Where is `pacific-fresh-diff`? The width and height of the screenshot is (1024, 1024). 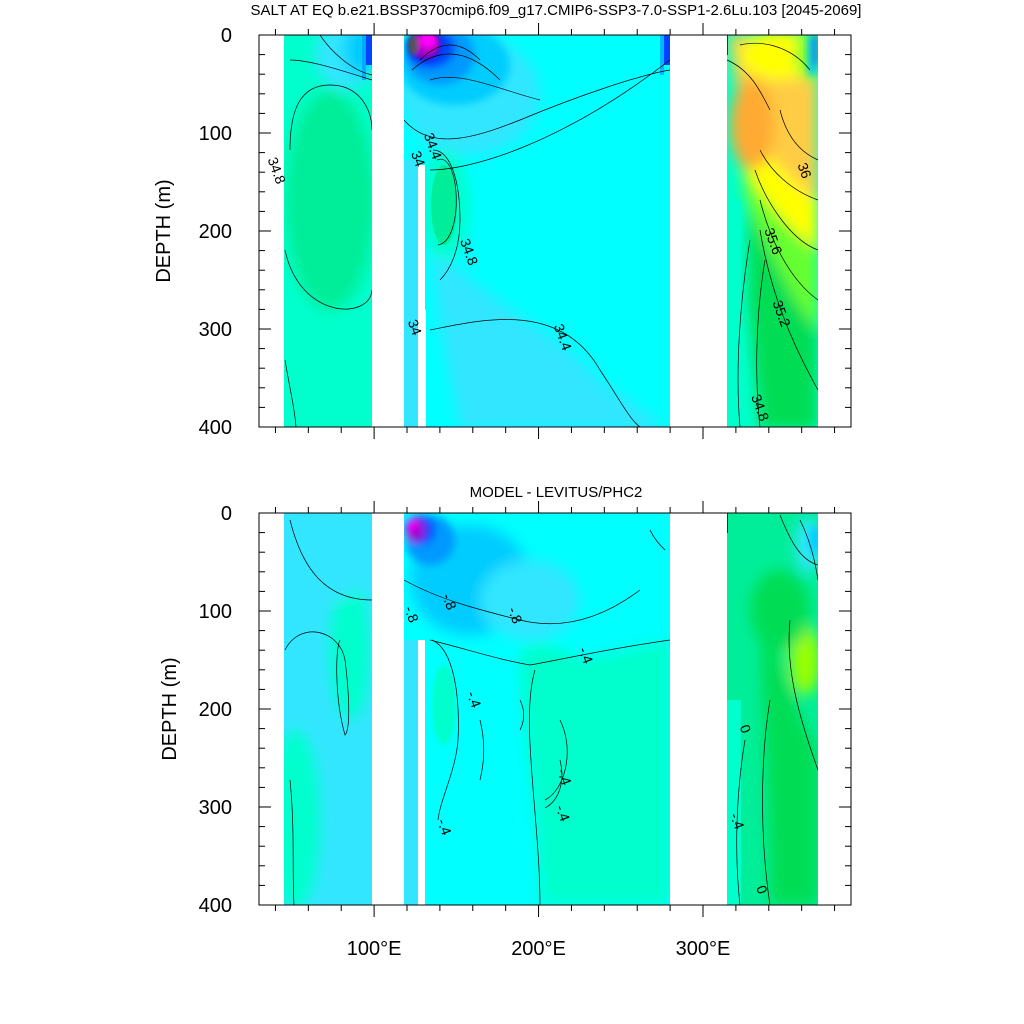 pacific-fresh-diff is located at coordinates (430, 540).